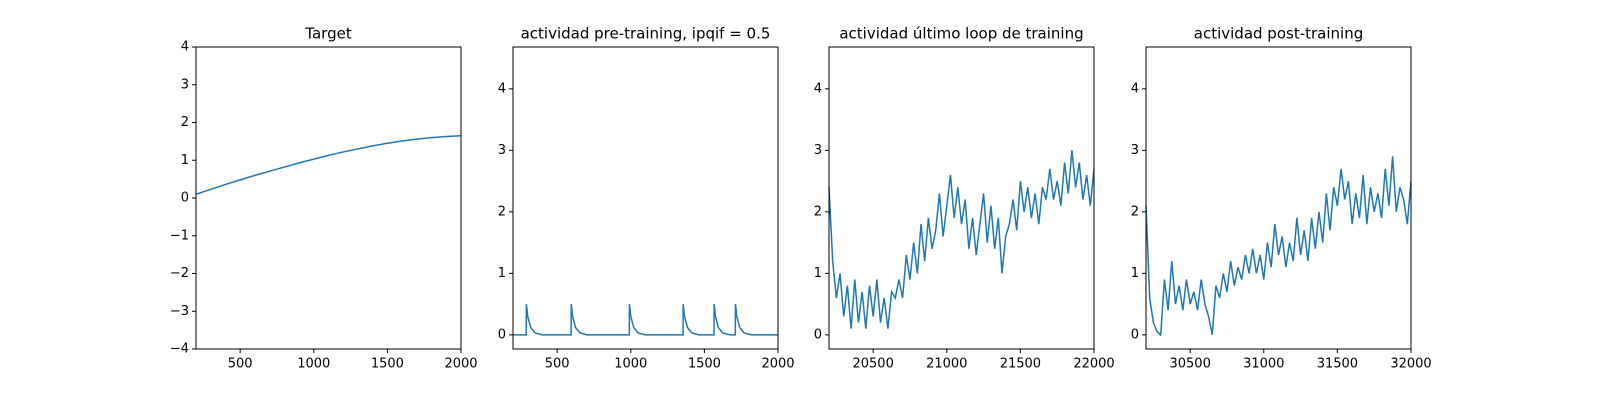 This screenshot has height=400, width=1600. I want to click on y-tick-label: −4, so click(179, 349).